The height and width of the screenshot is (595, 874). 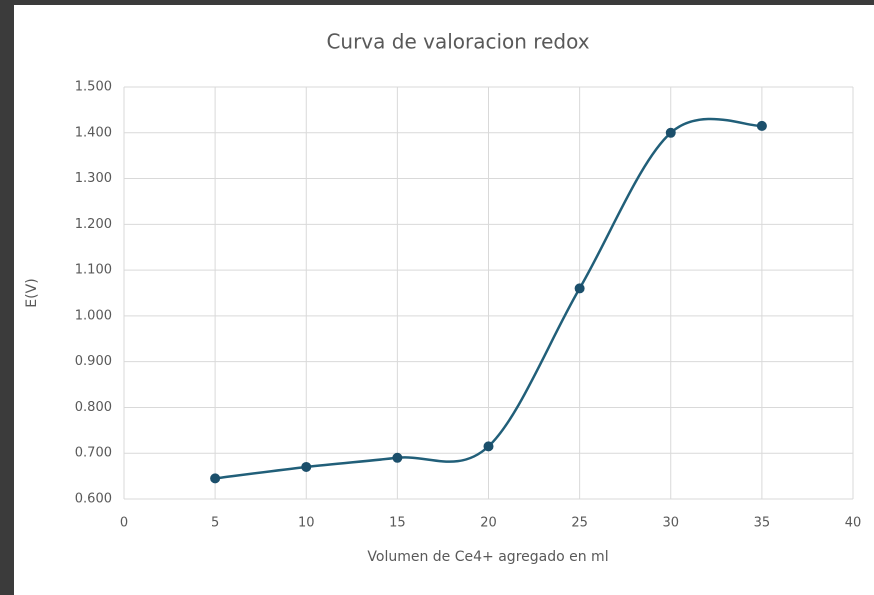 I want to click on x-tick-label: 20, so click(x=488, y=523).